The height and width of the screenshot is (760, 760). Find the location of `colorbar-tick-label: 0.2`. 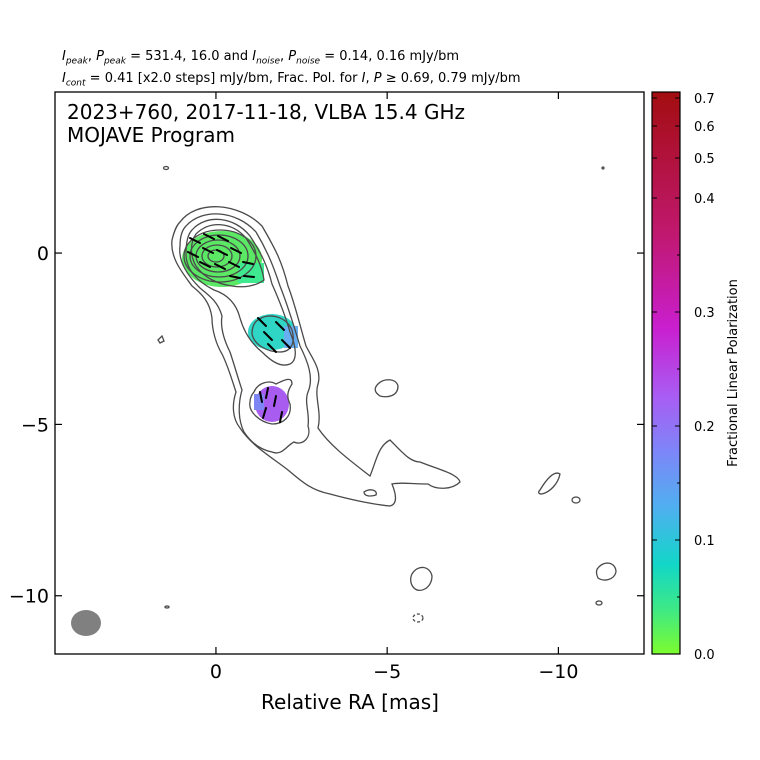

colorbar-tick-label: 0.2 is located at coordinates (704, 427).